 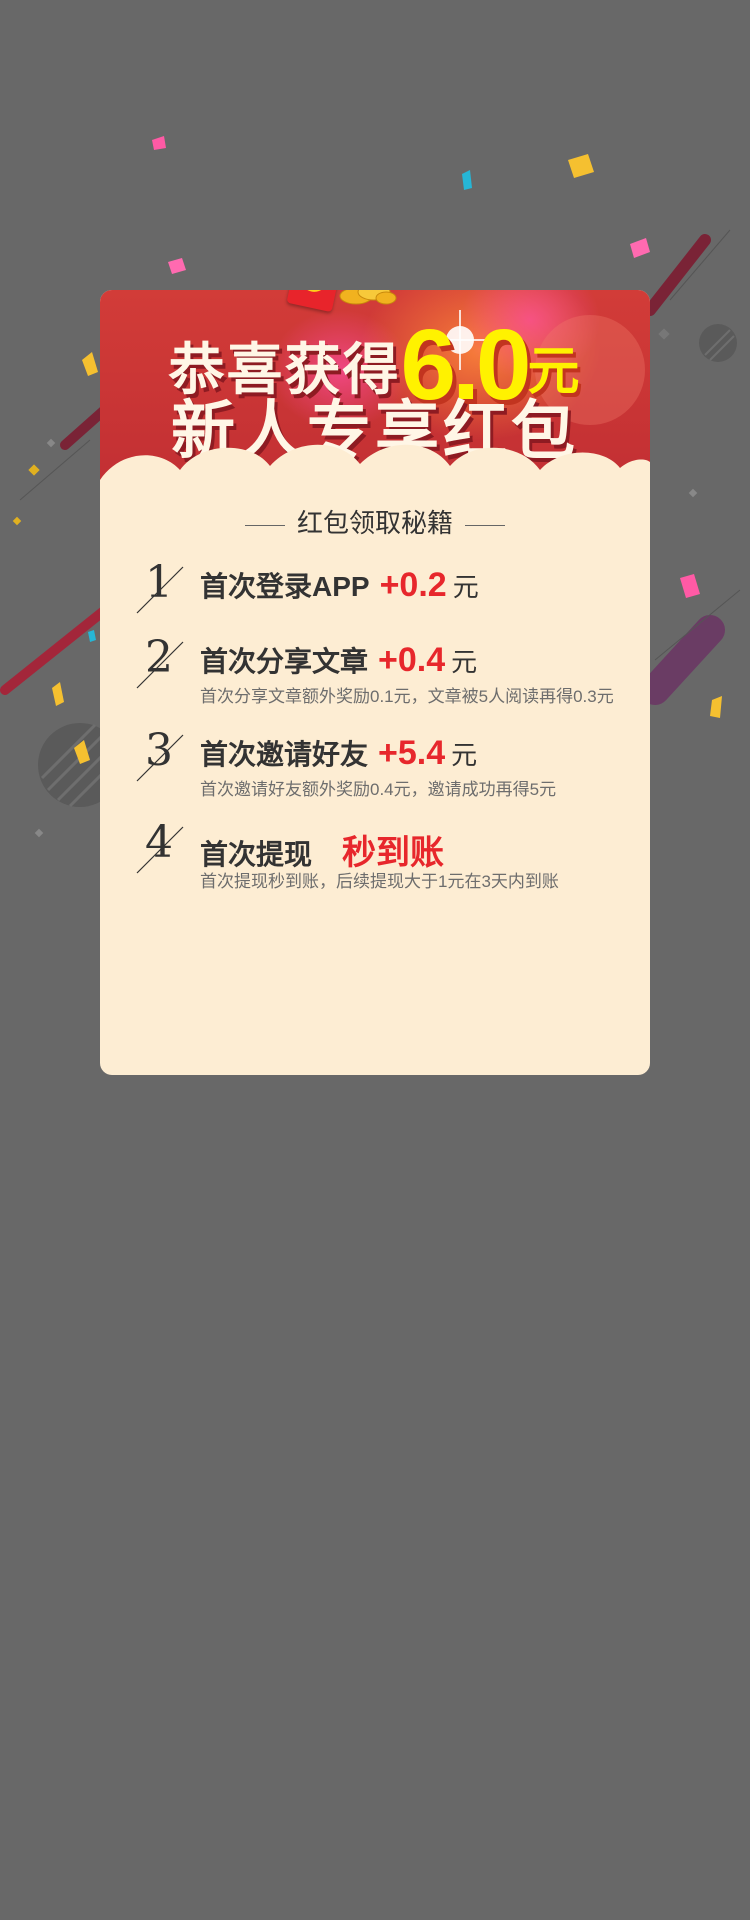 What do you see at coordinates (314, 292) in the screenshot?
I see `yuan-symbol: ¥` at bounding box center [314, 292].